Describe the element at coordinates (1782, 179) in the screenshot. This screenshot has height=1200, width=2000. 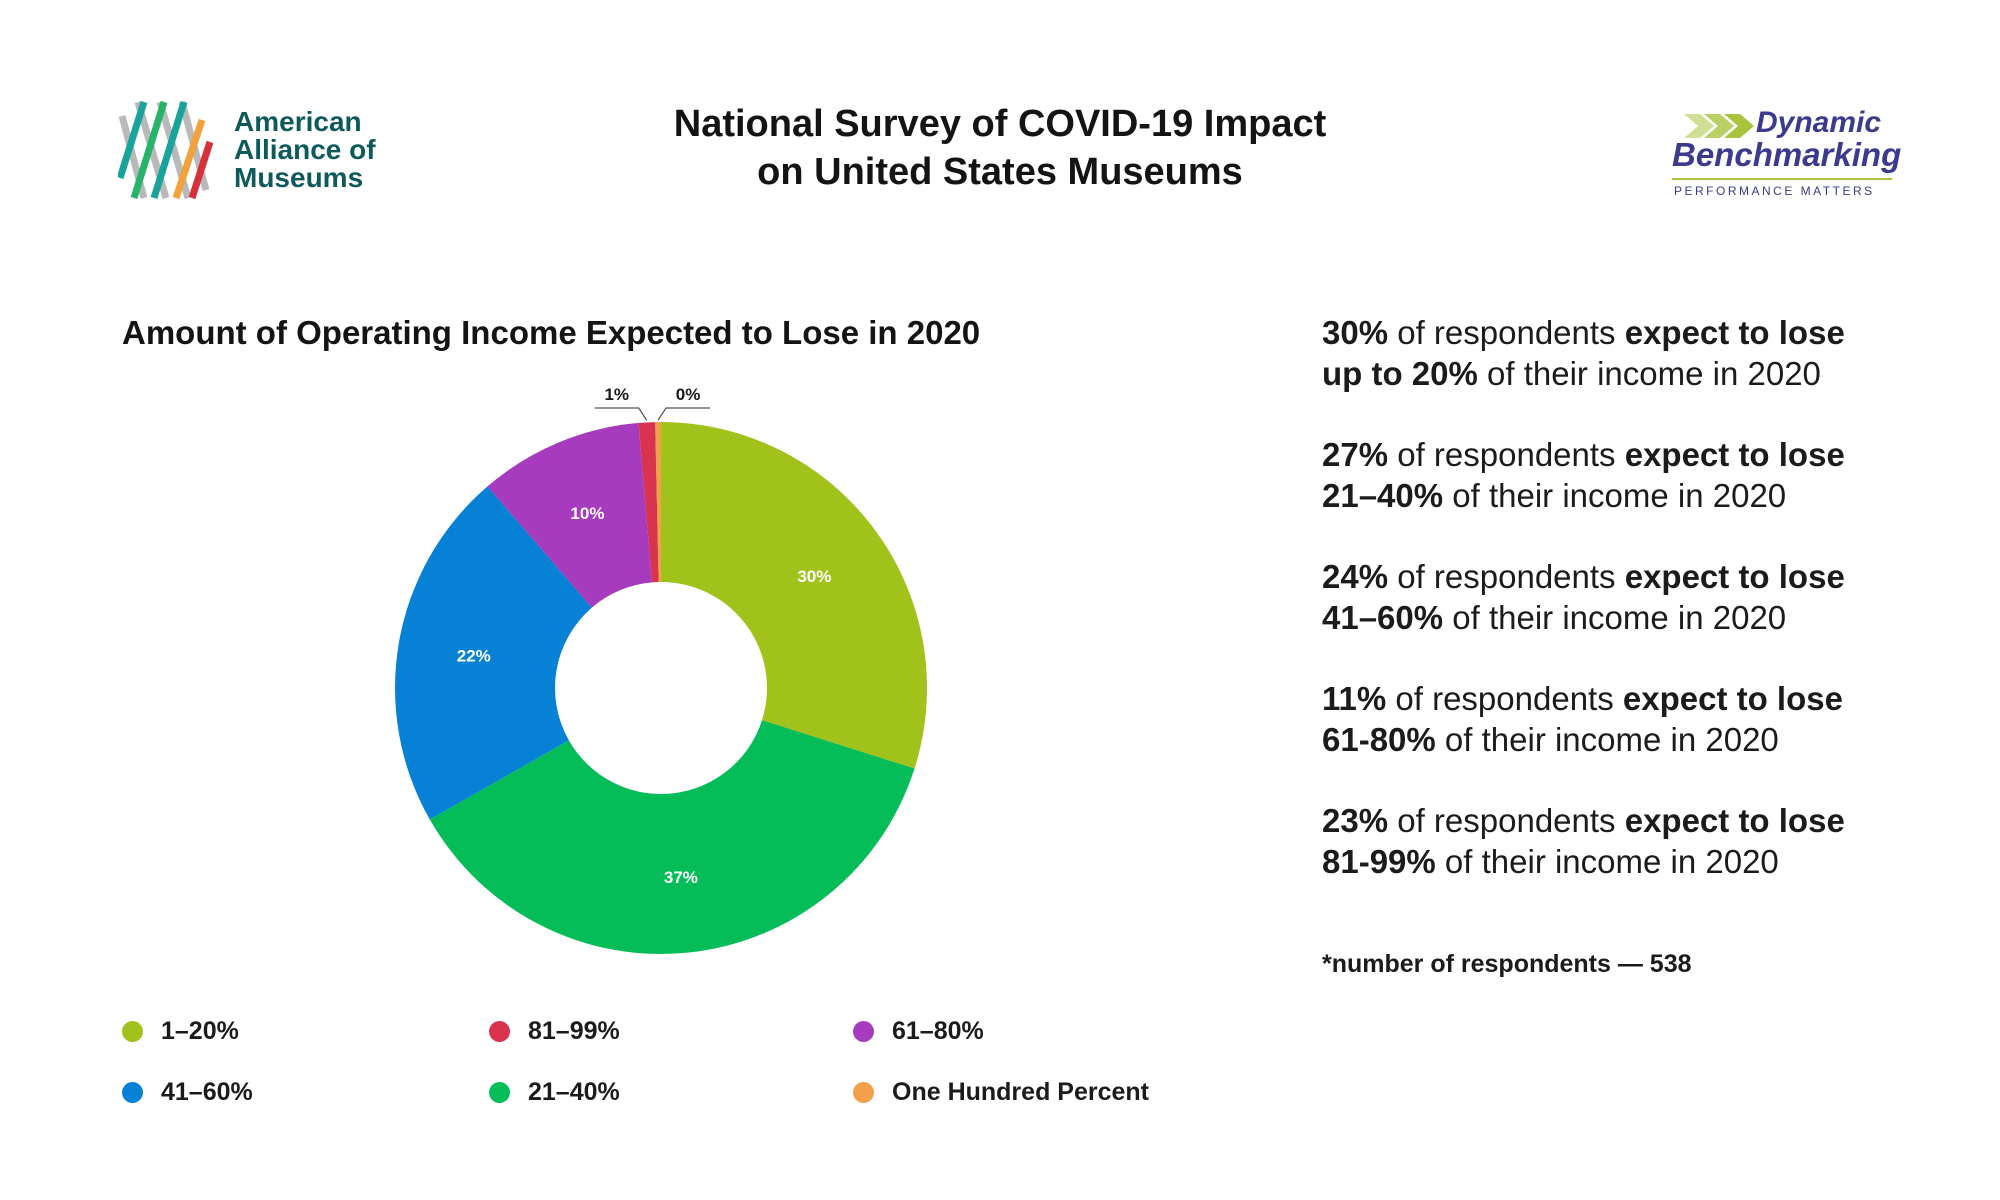
I see `db-logo-divider` at that location.